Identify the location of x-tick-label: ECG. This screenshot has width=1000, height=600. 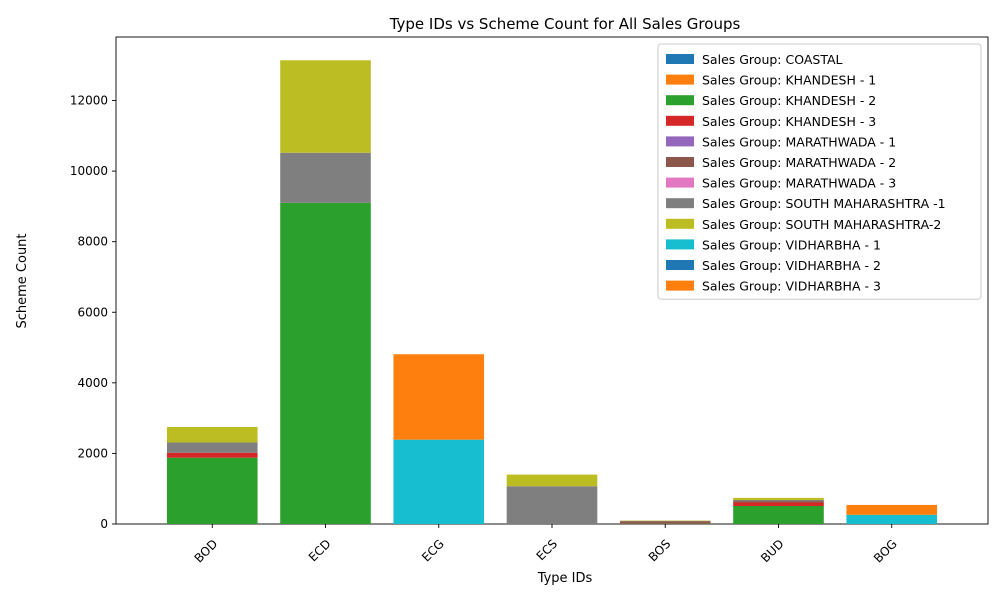
(433, 551).